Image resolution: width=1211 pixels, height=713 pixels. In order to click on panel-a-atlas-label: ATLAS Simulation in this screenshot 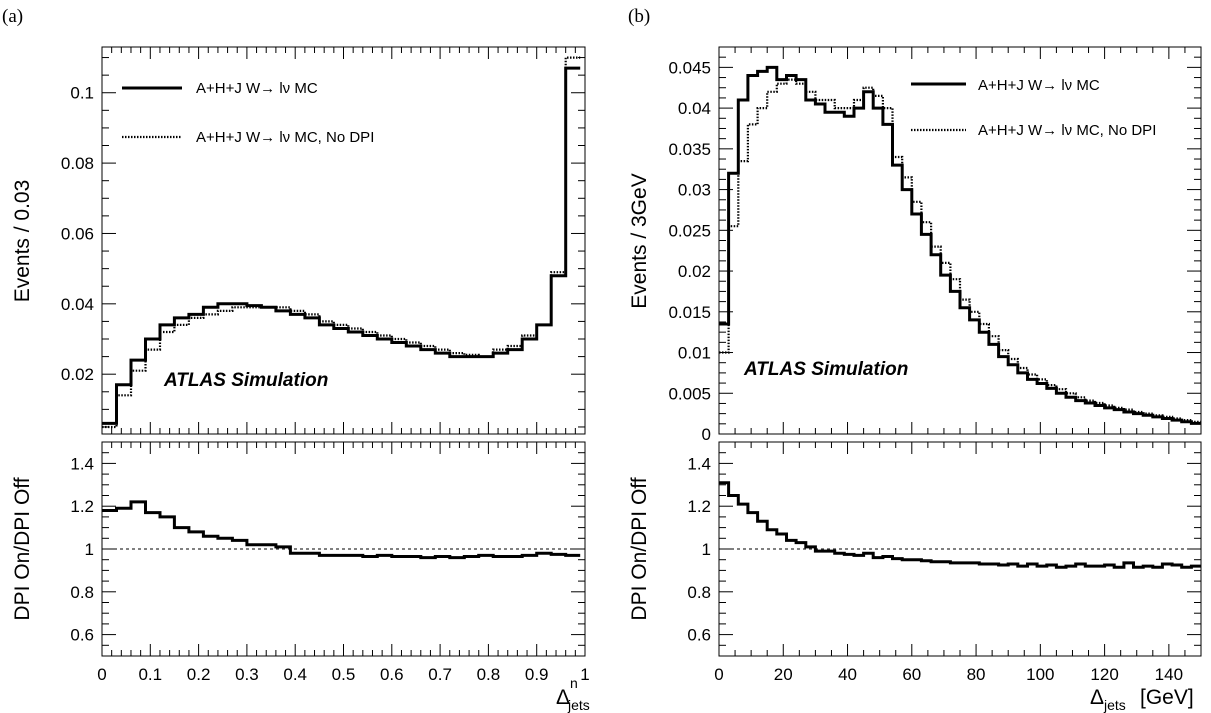, I will do `click(245, 380)`.